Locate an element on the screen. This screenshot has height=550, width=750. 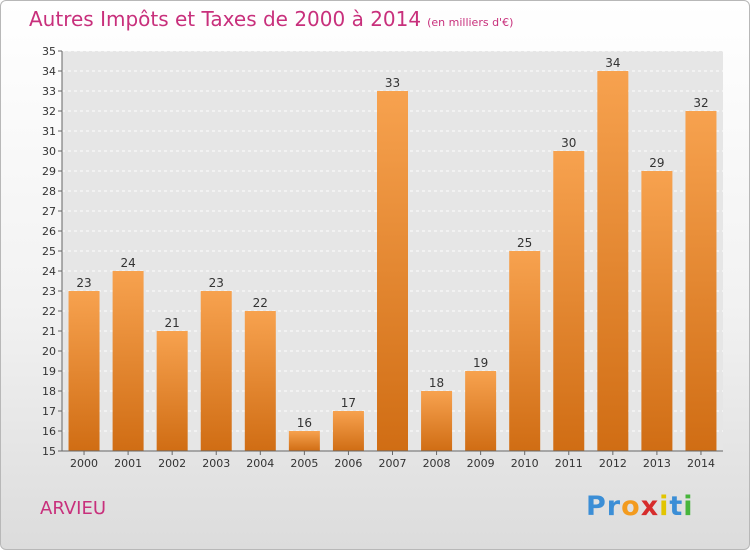
x-tick-label: 2009 is located at coordinates (481, 463).